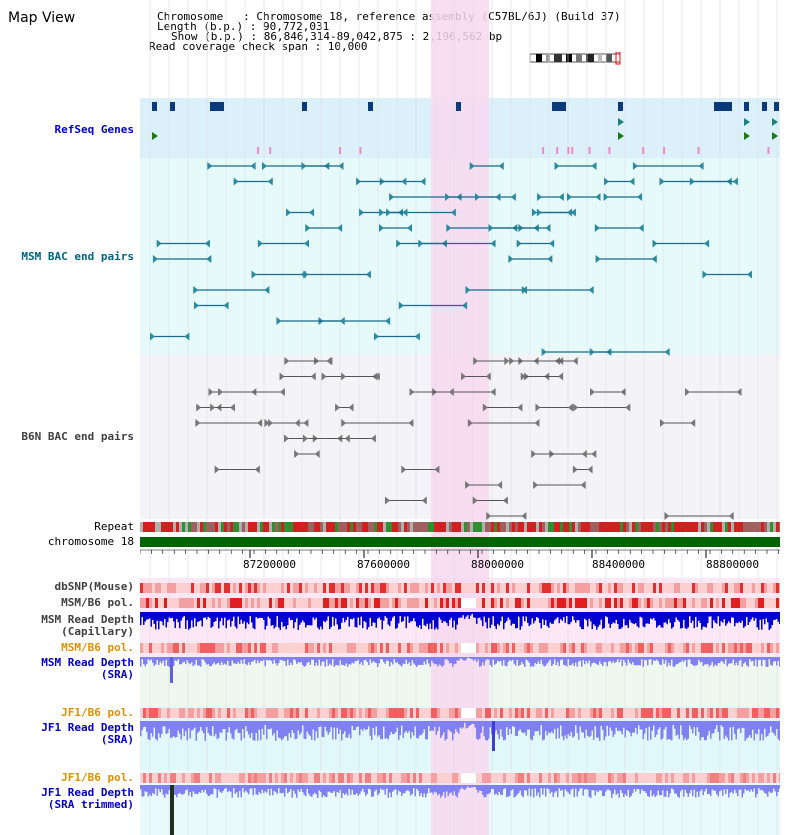 The height and width of the screenshot is (835, 800). Describe the element at coordinates (87, 727) in the screenshot. I see `jf1-read-depth-sra-label: JF1 Read Depth` at that location.